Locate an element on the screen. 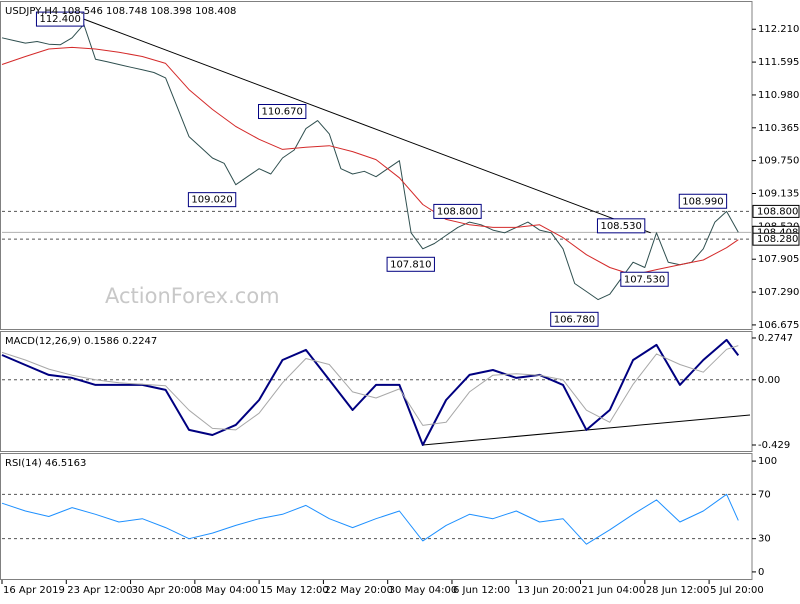 The height and width of the screenshot is (604, 800). price-annotation: 112.400 is located at coordinates (60, 19).